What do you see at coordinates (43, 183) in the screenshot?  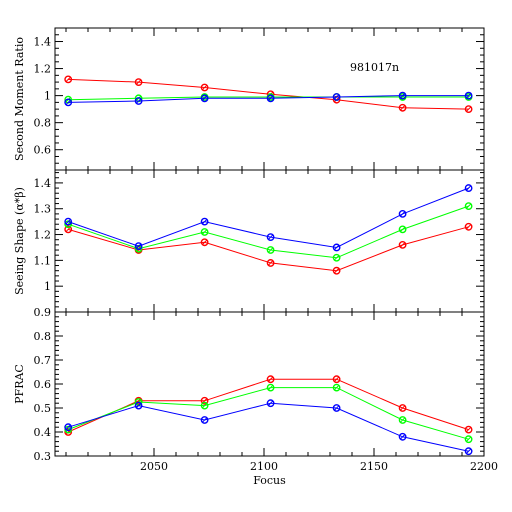 I see `panel-2-y-tick-label: 1.4` at bounding box center [43, 183].